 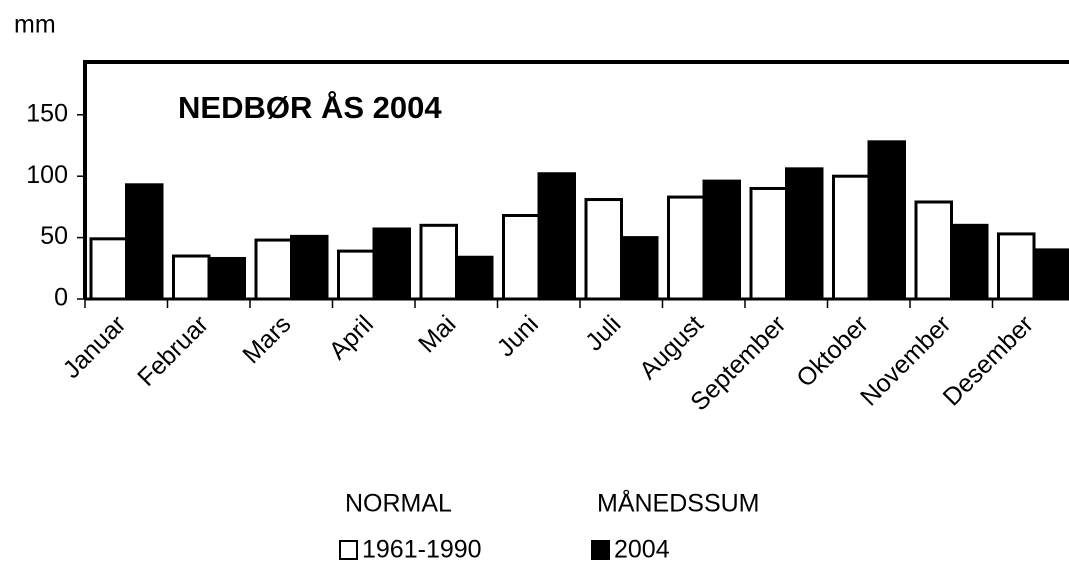 What do you see at coordinates (351, 337) in the screenshot?
I see `x-tick-label: April` at bounding box center [351, 337].